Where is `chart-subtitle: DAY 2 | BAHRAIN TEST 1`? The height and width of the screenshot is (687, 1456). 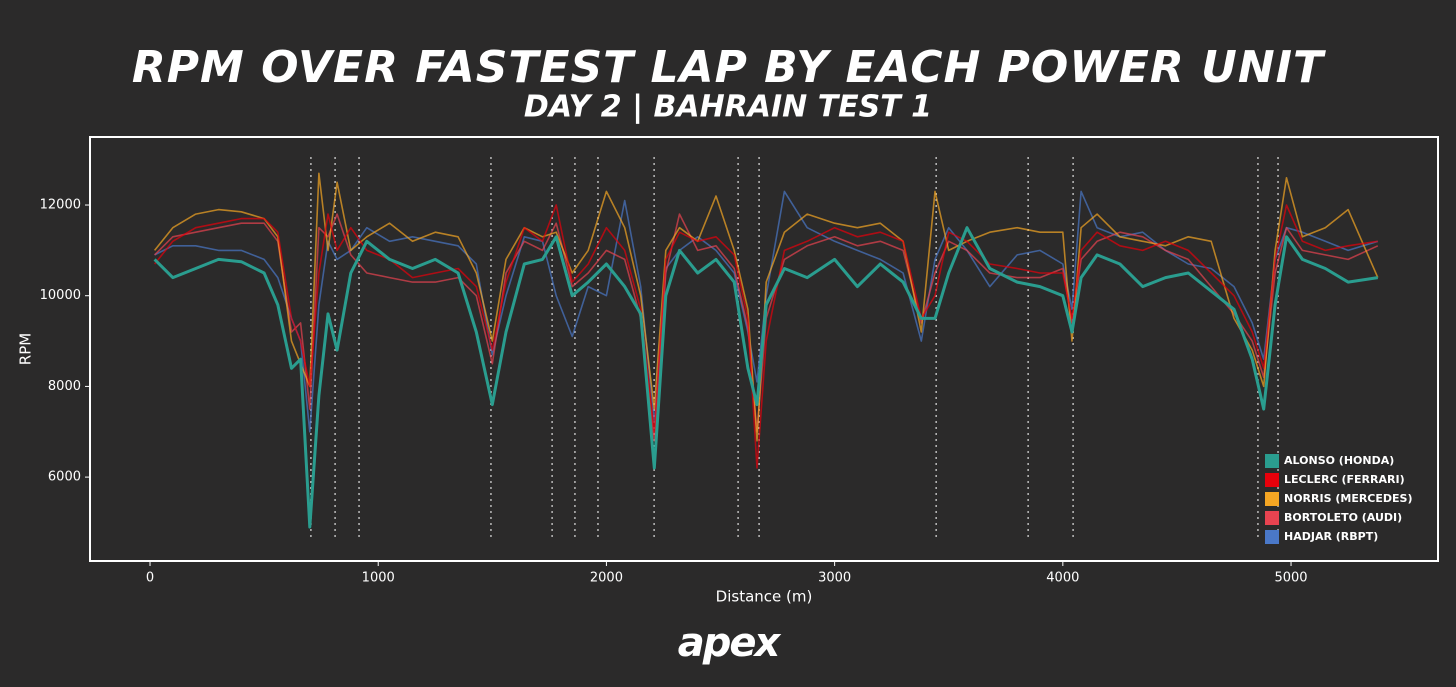 chart-subtitle: DAY 2 | BAHRAIN TEST 1 is located at coordinates (728, 107).